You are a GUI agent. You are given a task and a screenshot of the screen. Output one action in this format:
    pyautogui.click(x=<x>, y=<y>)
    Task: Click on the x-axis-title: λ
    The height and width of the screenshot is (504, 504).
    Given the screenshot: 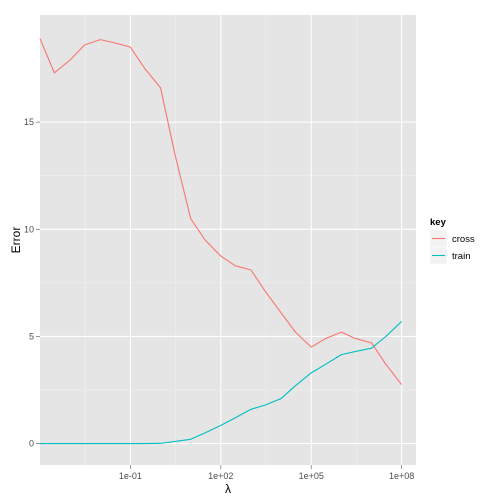 What is the action you would take?
    pyautogui.click(x=228, y=489)
    